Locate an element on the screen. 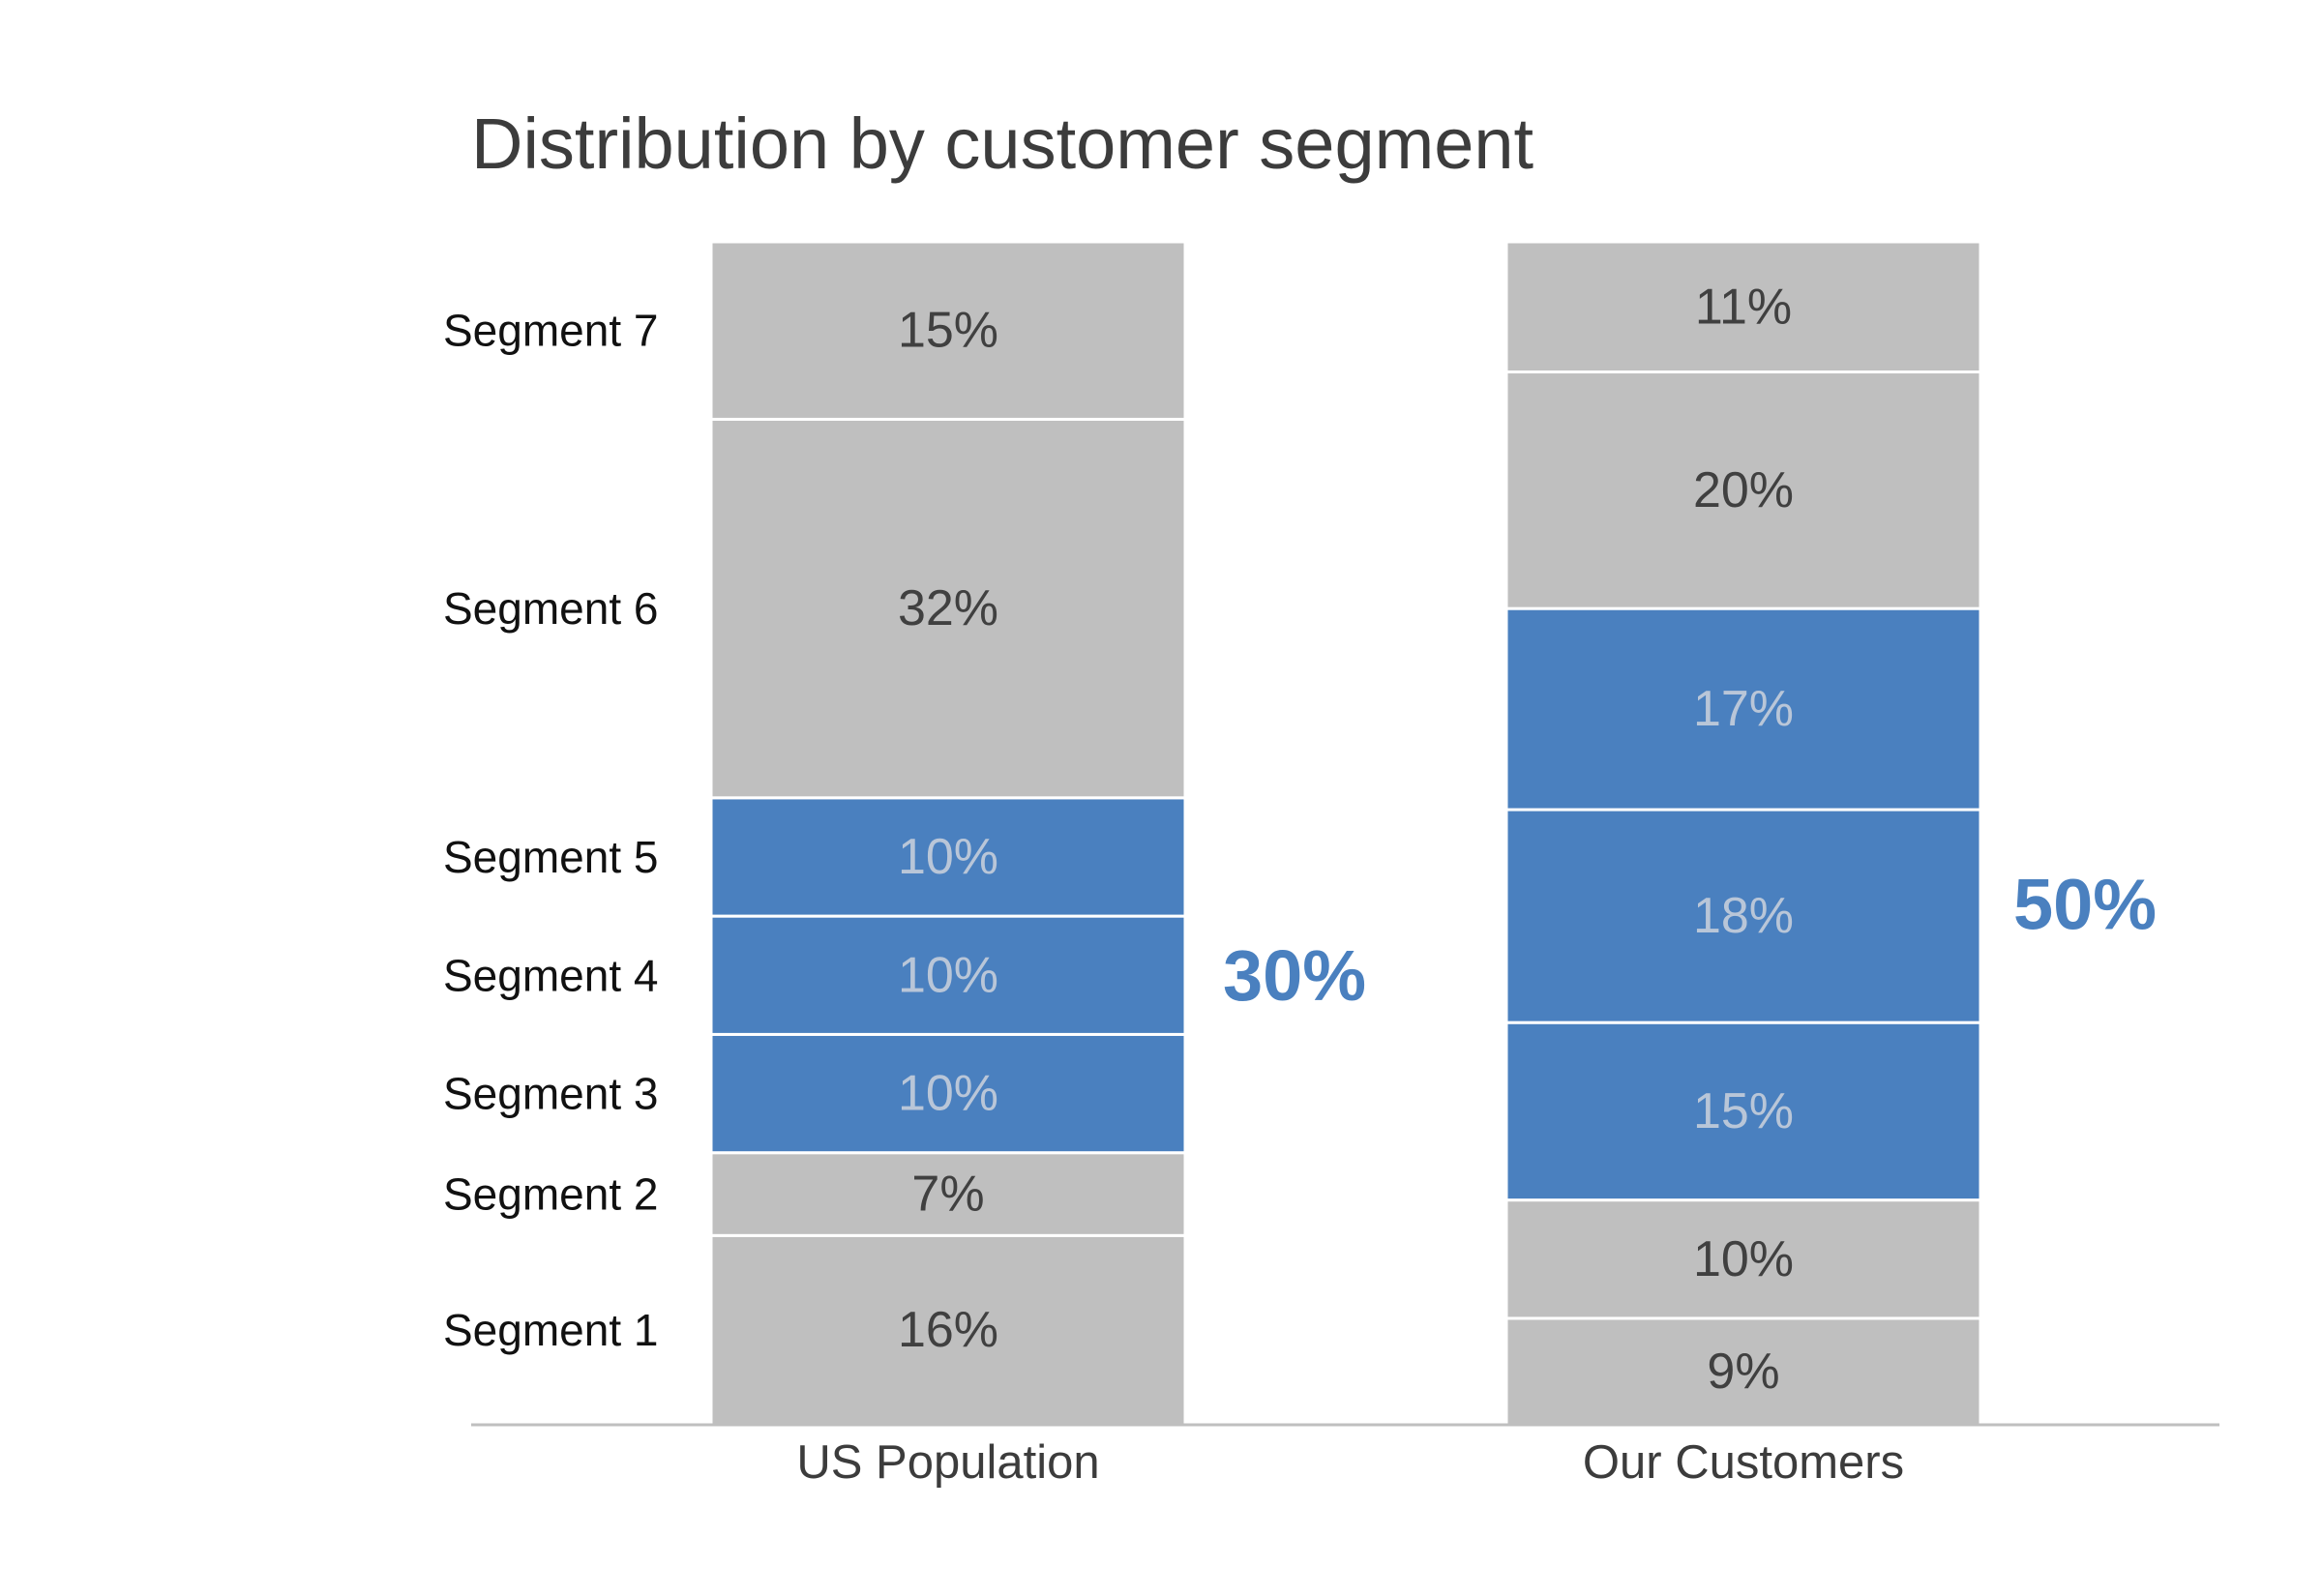 This screenshot has height=1596, width=2322. data-label: 11% is located at coordinates (1743, 307).